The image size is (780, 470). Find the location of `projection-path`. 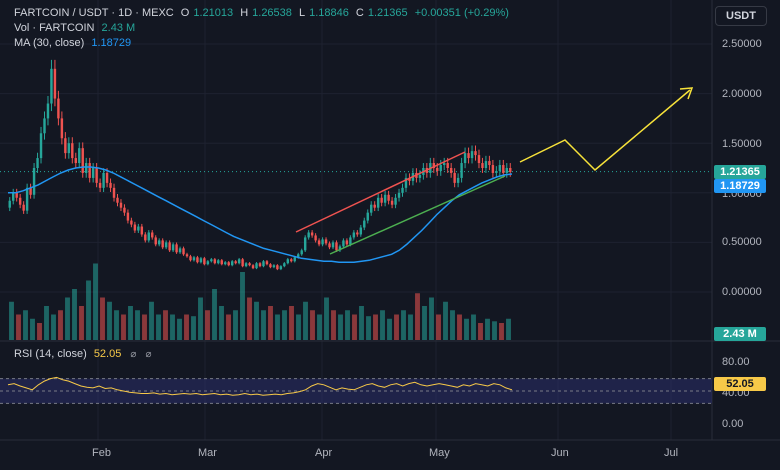

projection-path is located at coordinates (605, 130).